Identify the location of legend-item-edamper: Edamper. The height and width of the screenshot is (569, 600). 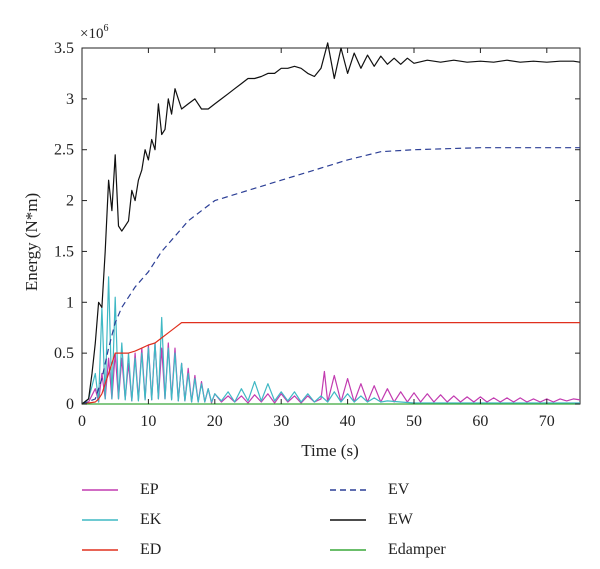
(388, 550).